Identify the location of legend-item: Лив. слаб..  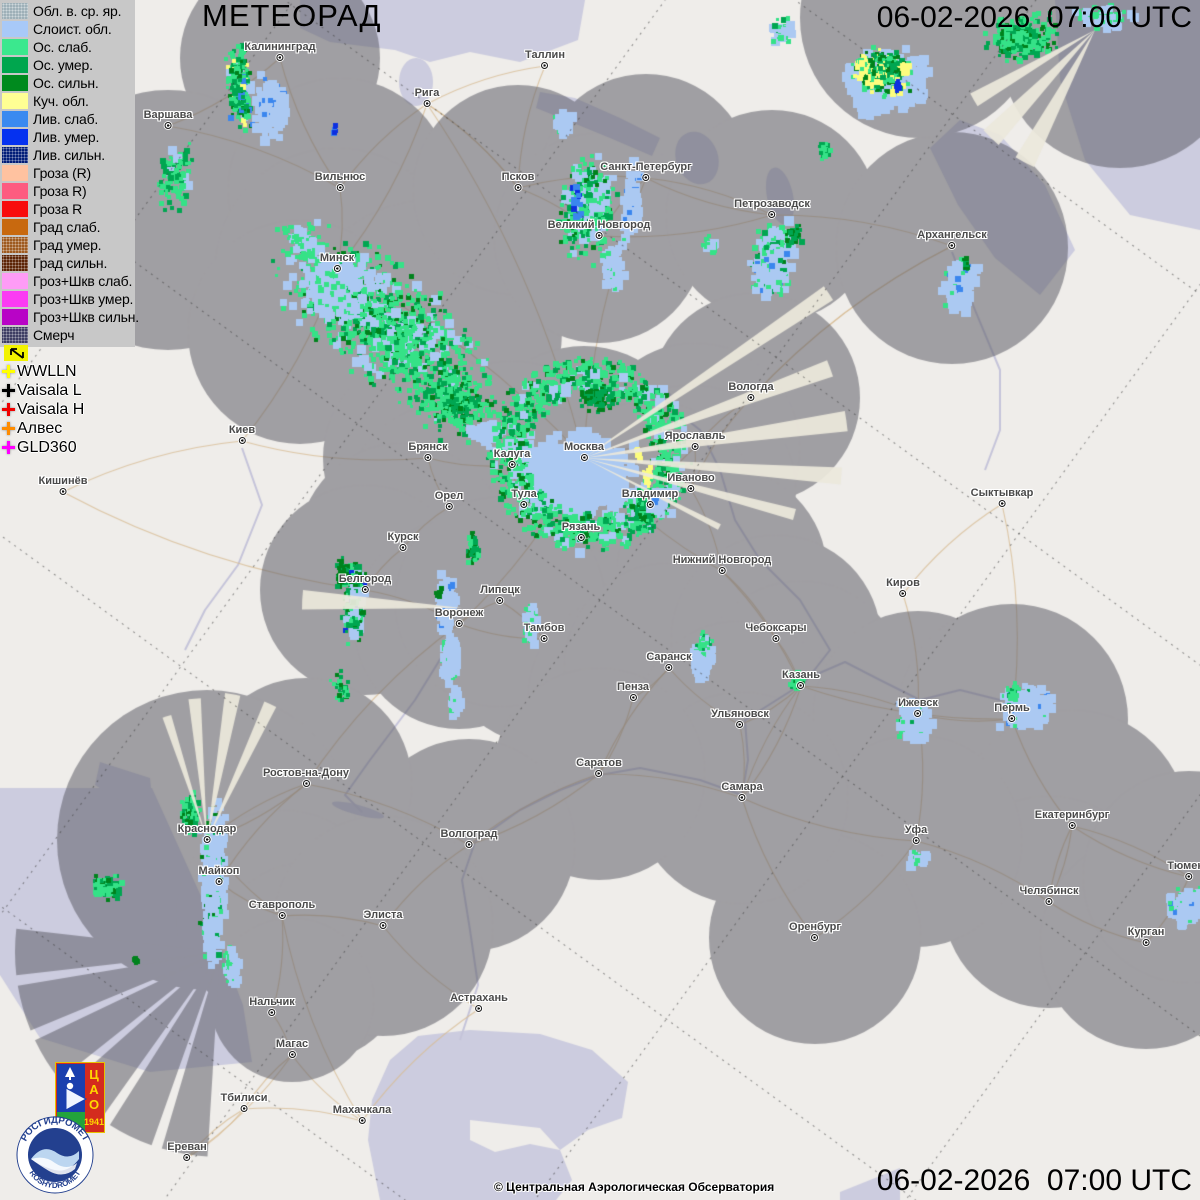
(68, 119).